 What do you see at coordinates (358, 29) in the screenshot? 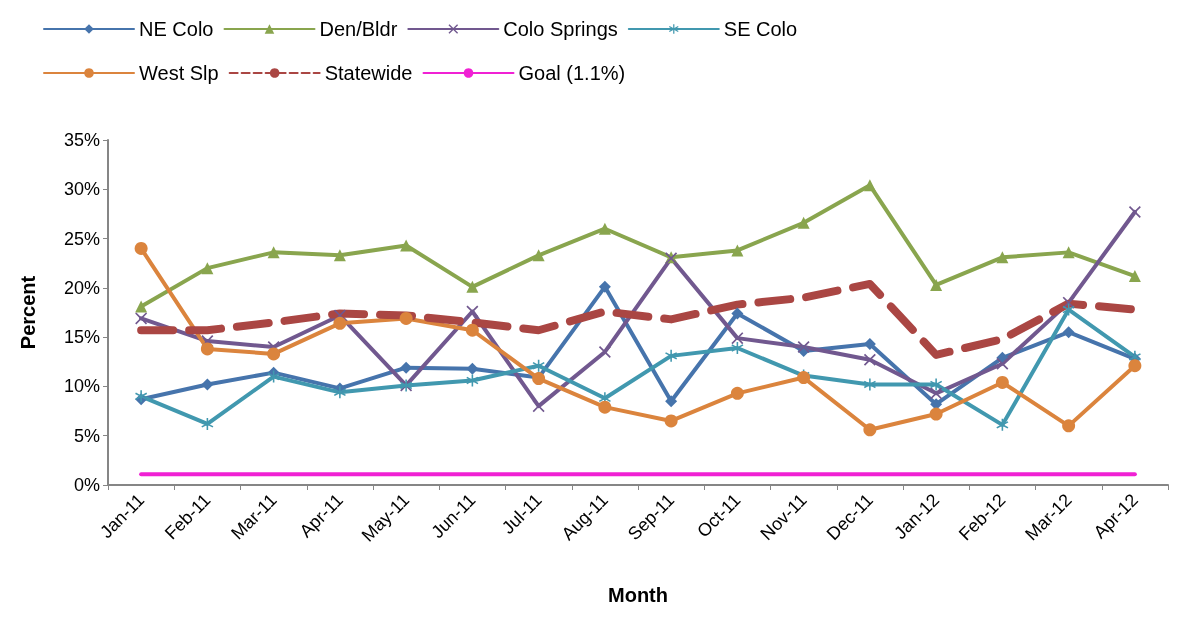
I see `legend-label: Den/Bldr` at bounding box center [358, 29].